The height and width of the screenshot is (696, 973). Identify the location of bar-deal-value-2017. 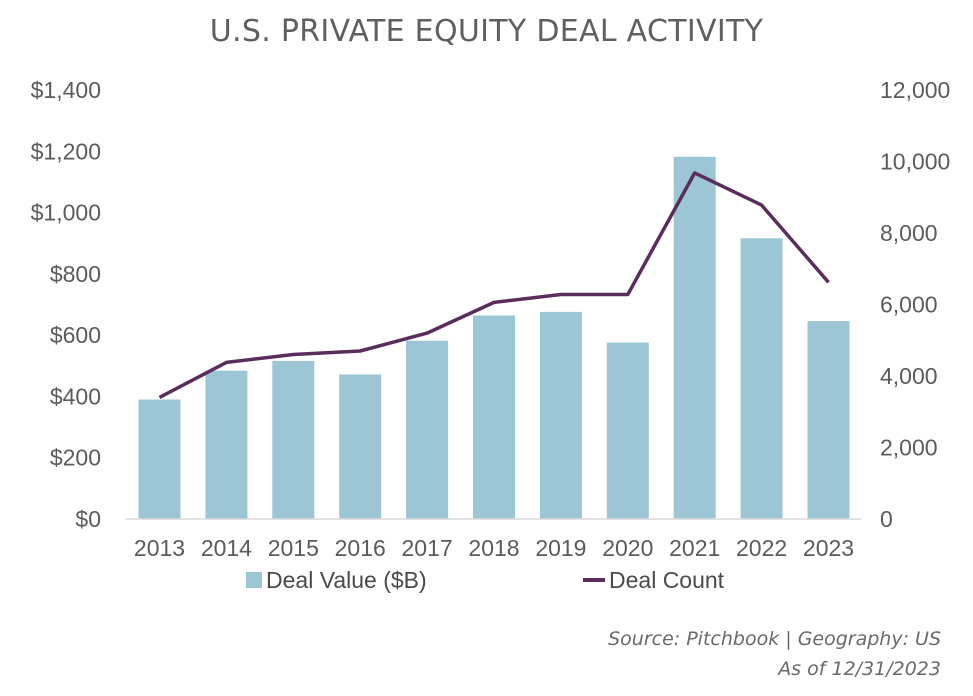
(427, 429).